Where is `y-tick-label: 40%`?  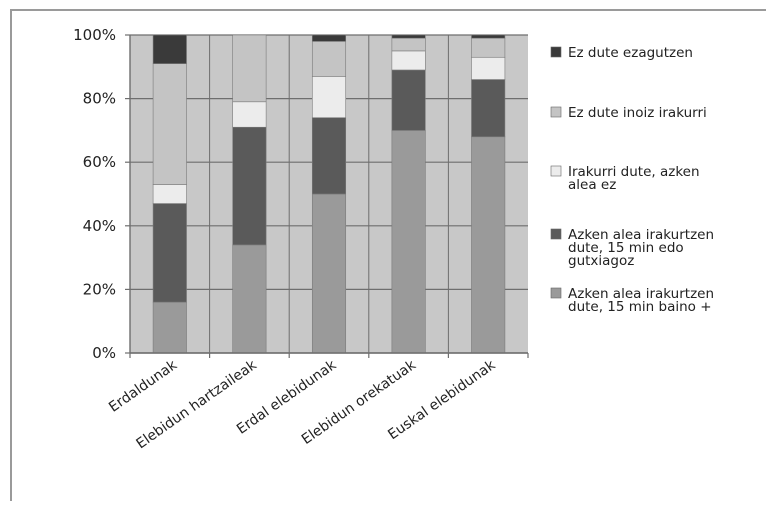 y-tick-label: 40% is located at coordinates (99, 226).